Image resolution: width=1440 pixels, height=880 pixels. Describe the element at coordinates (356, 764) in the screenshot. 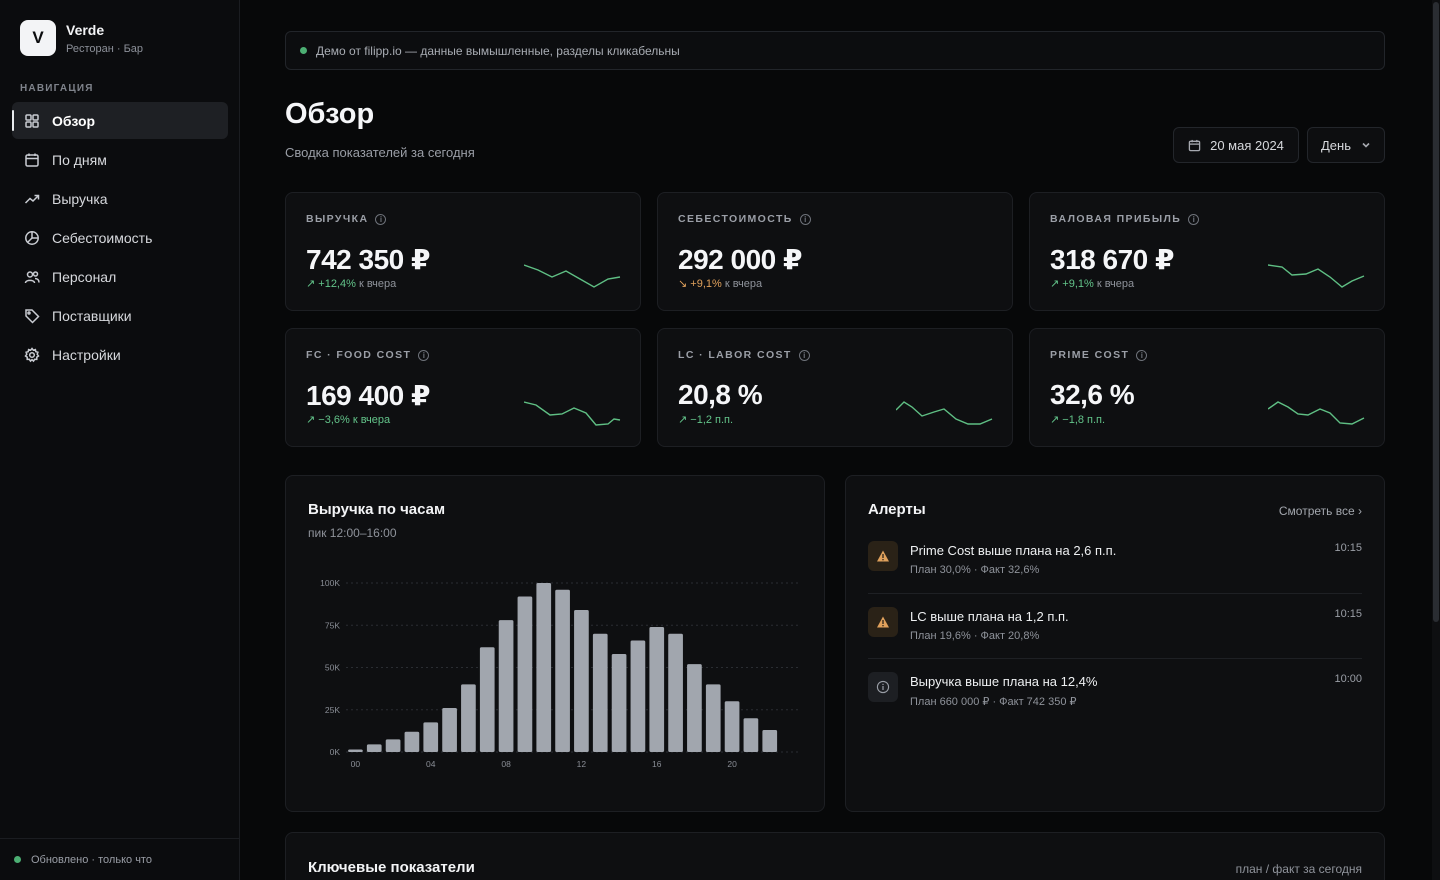

I see `x-tick-label: 00` at that location.